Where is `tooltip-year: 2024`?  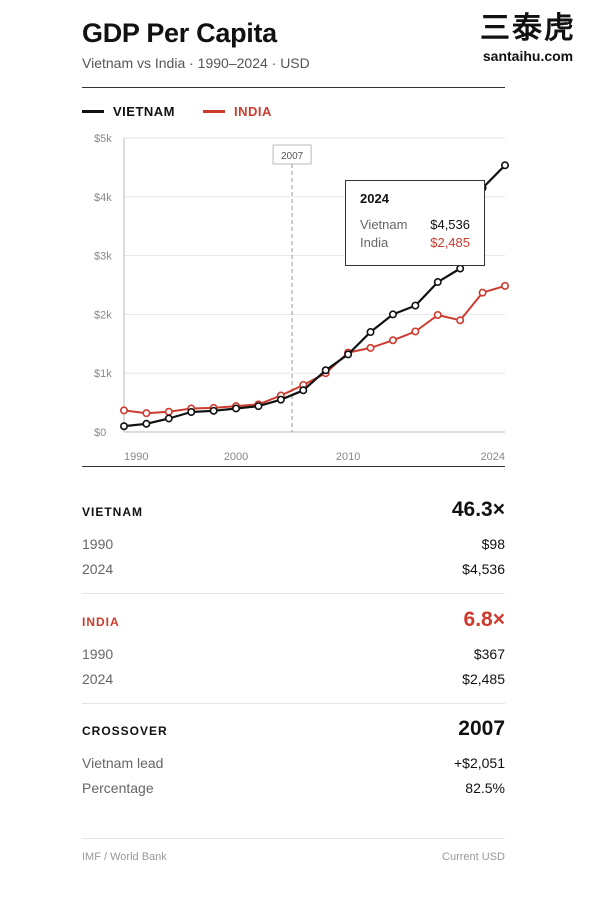
tooltip-year: 2024 is located at coordinates (374, 198).